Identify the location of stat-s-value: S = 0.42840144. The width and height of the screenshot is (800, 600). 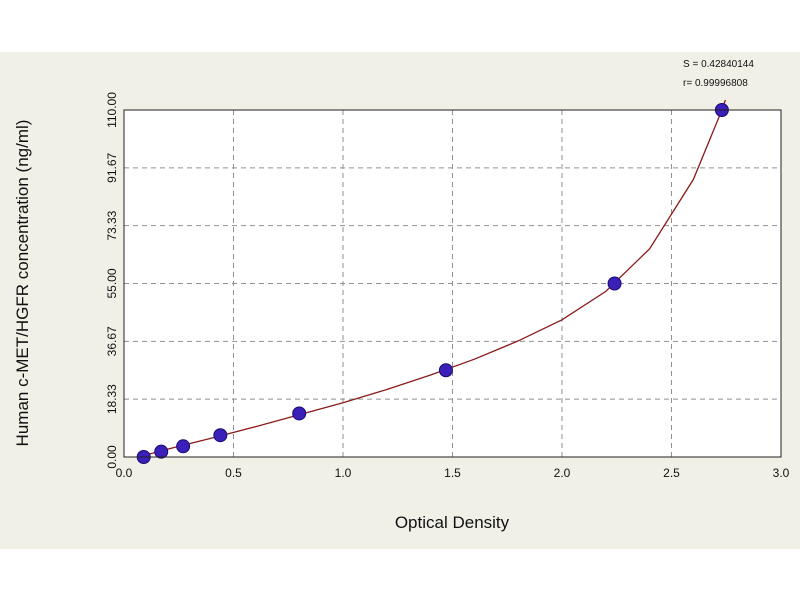
(718, 64).